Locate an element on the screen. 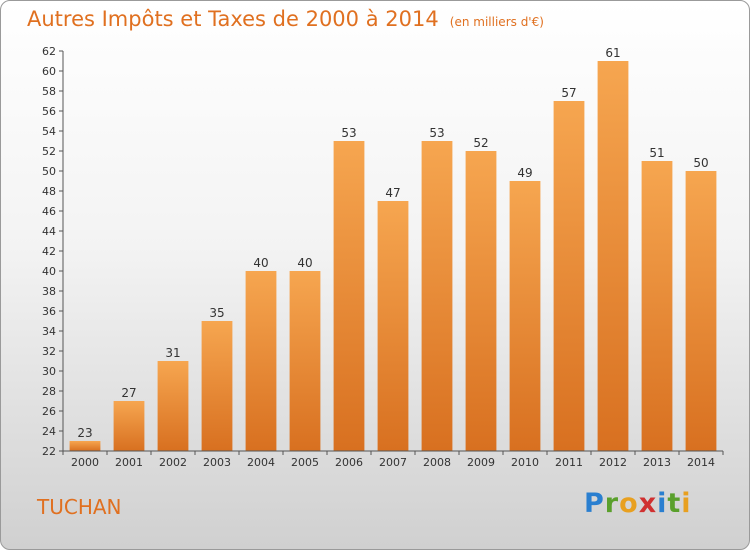 The image size is (750, 550). bar-value-label: 57 is located at coordinates (568, 93).